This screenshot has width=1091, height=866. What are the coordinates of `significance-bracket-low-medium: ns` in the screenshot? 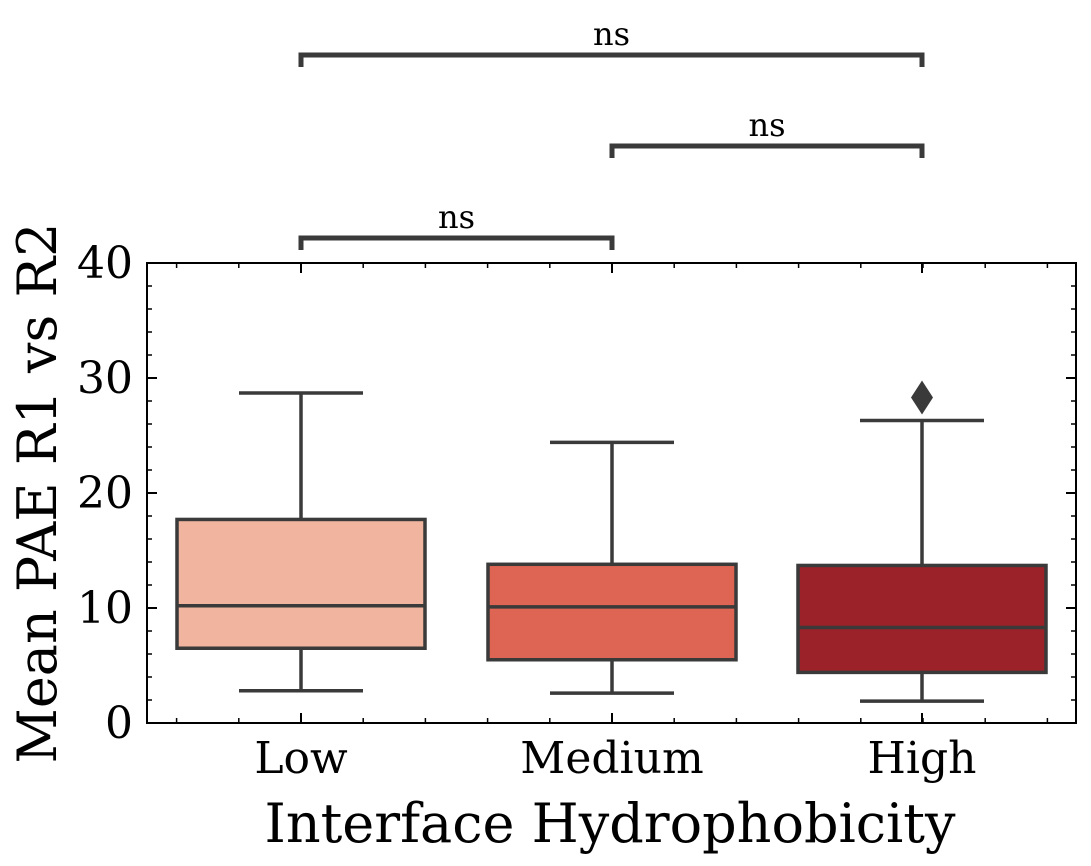 It's located at (456, 224).